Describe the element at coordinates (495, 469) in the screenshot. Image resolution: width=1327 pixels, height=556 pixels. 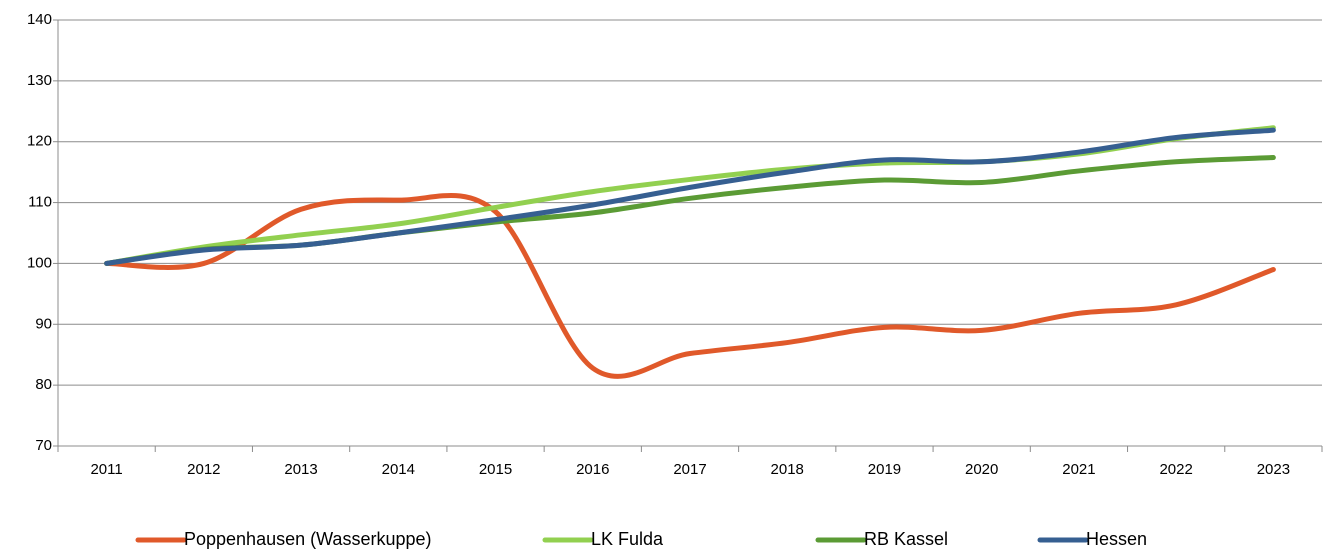
I see `x-tick-label: 2015` at that location.